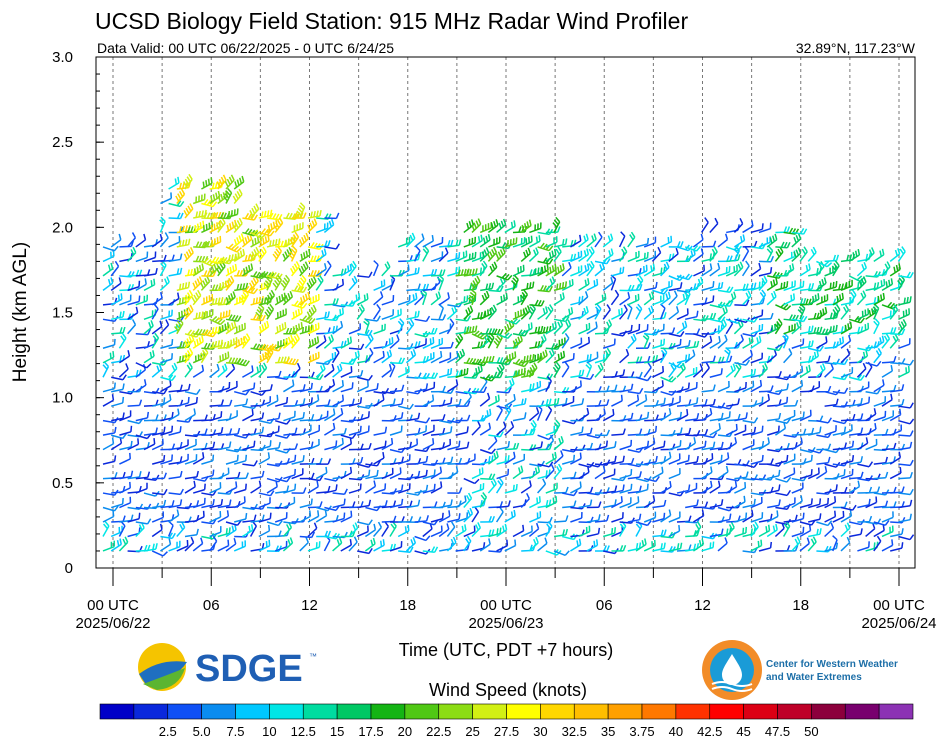 The width and height of the screenshot is (952, 747). What do you see at coordinates (112, 623) in the screenshot?
I see `x-tick-date-label: 2025/06/22` at bounding box center [112, 623].